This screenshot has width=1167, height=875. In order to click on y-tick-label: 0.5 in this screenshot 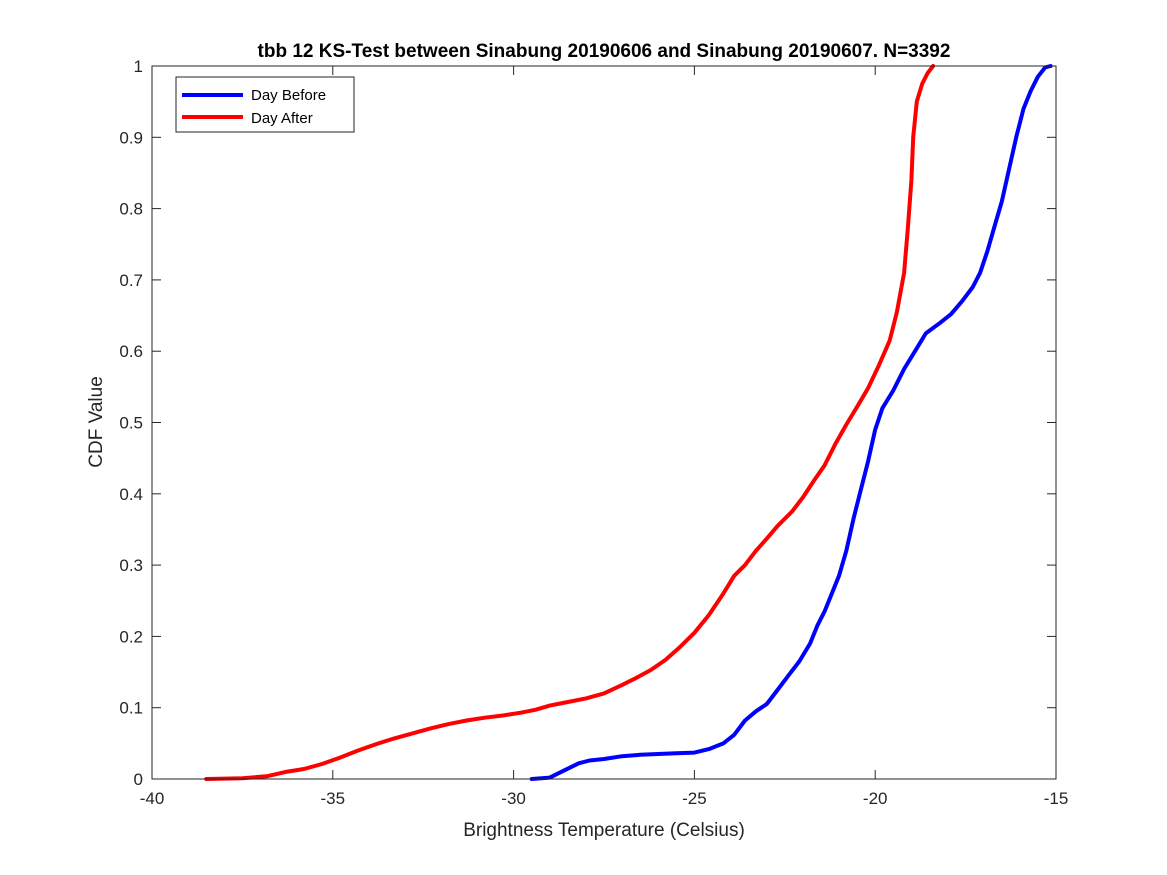, I will do `click(131, 423)`.